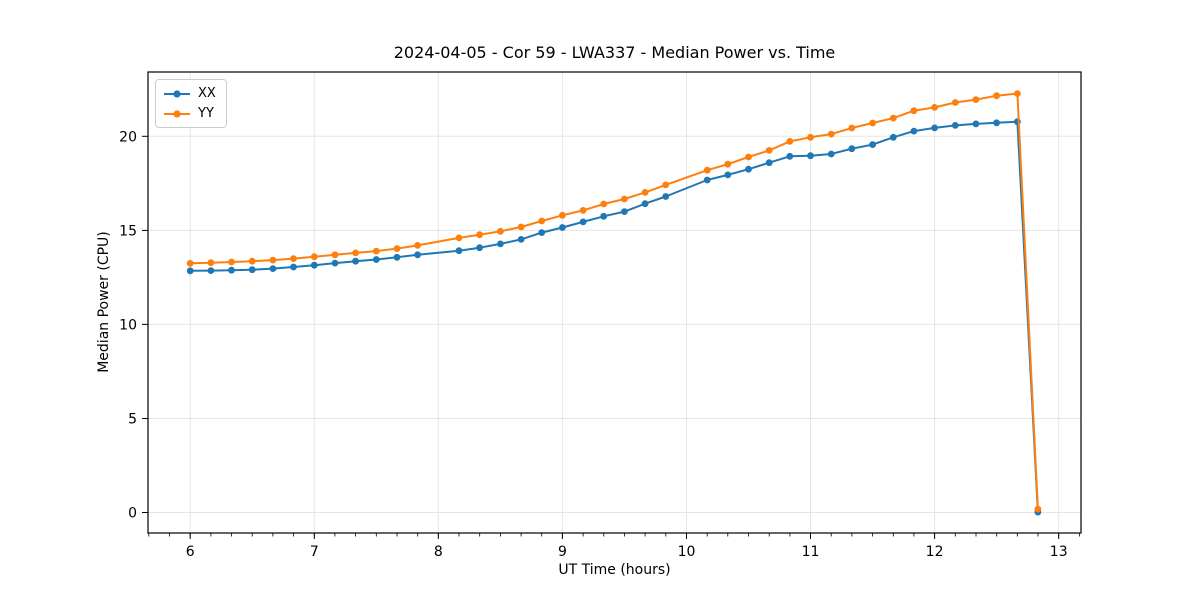 The image size is (1200, 600). Describe the element at coordinates (132, 514) in the screenshot. I see `y-tick-label: 0` at that location.